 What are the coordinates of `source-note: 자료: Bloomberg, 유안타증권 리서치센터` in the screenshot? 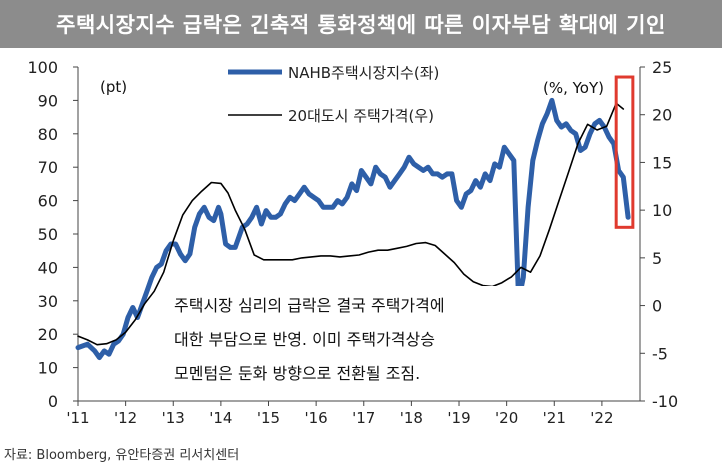 It's located at (122, 455).